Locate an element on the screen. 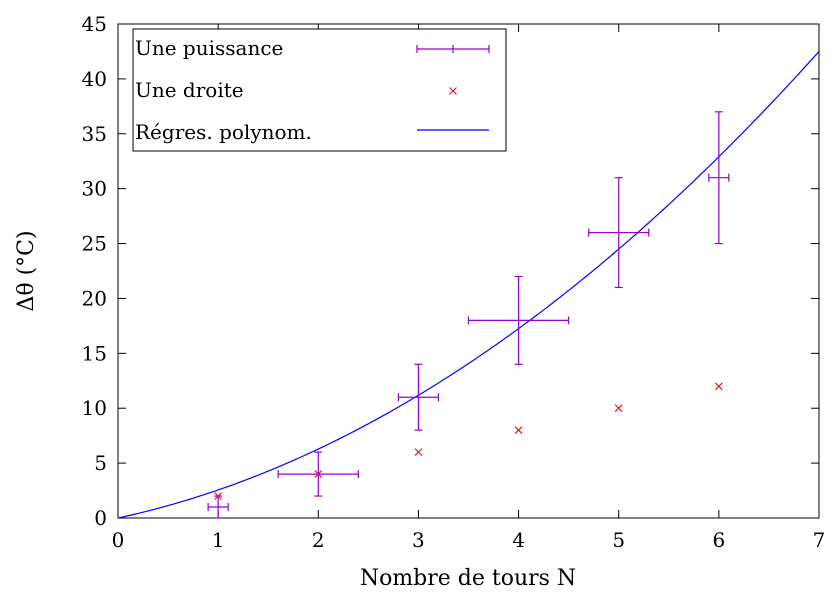 This screenshot has width=830, height=594. y-tick-label: 15 is located at coordinates (94, 353).